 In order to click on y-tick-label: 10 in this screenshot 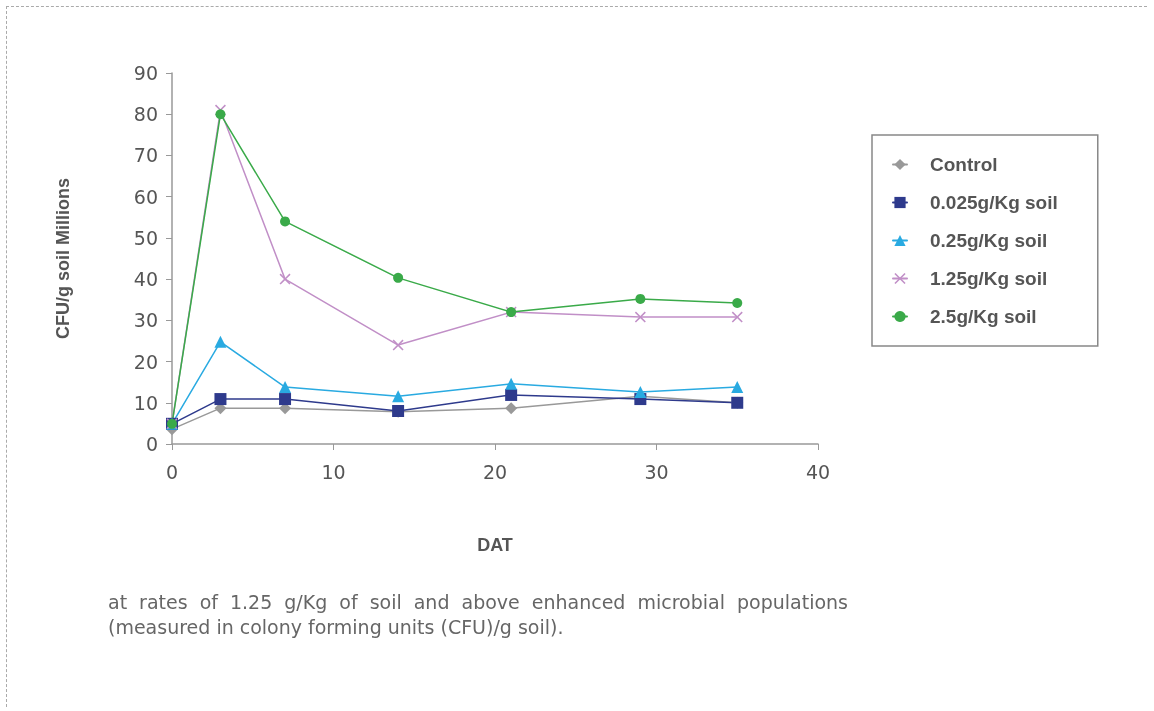, I will do `click(145, 402)`.